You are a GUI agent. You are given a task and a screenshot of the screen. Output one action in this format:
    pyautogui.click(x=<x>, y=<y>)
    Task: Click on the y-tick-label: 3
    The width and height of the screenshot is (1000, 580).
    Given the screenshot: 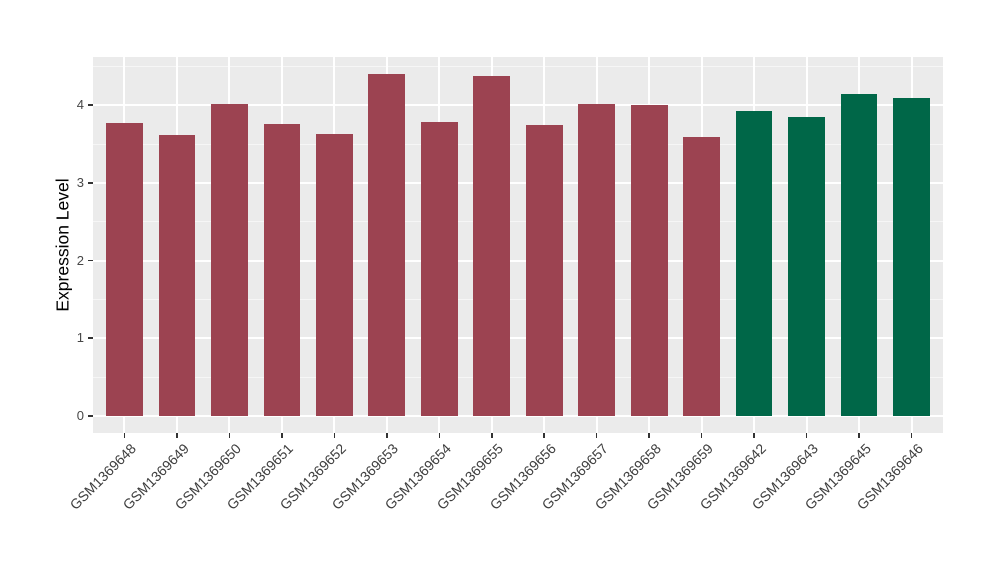 What is the action you would take?
    pyautogui.click(x=80, y=182)
    